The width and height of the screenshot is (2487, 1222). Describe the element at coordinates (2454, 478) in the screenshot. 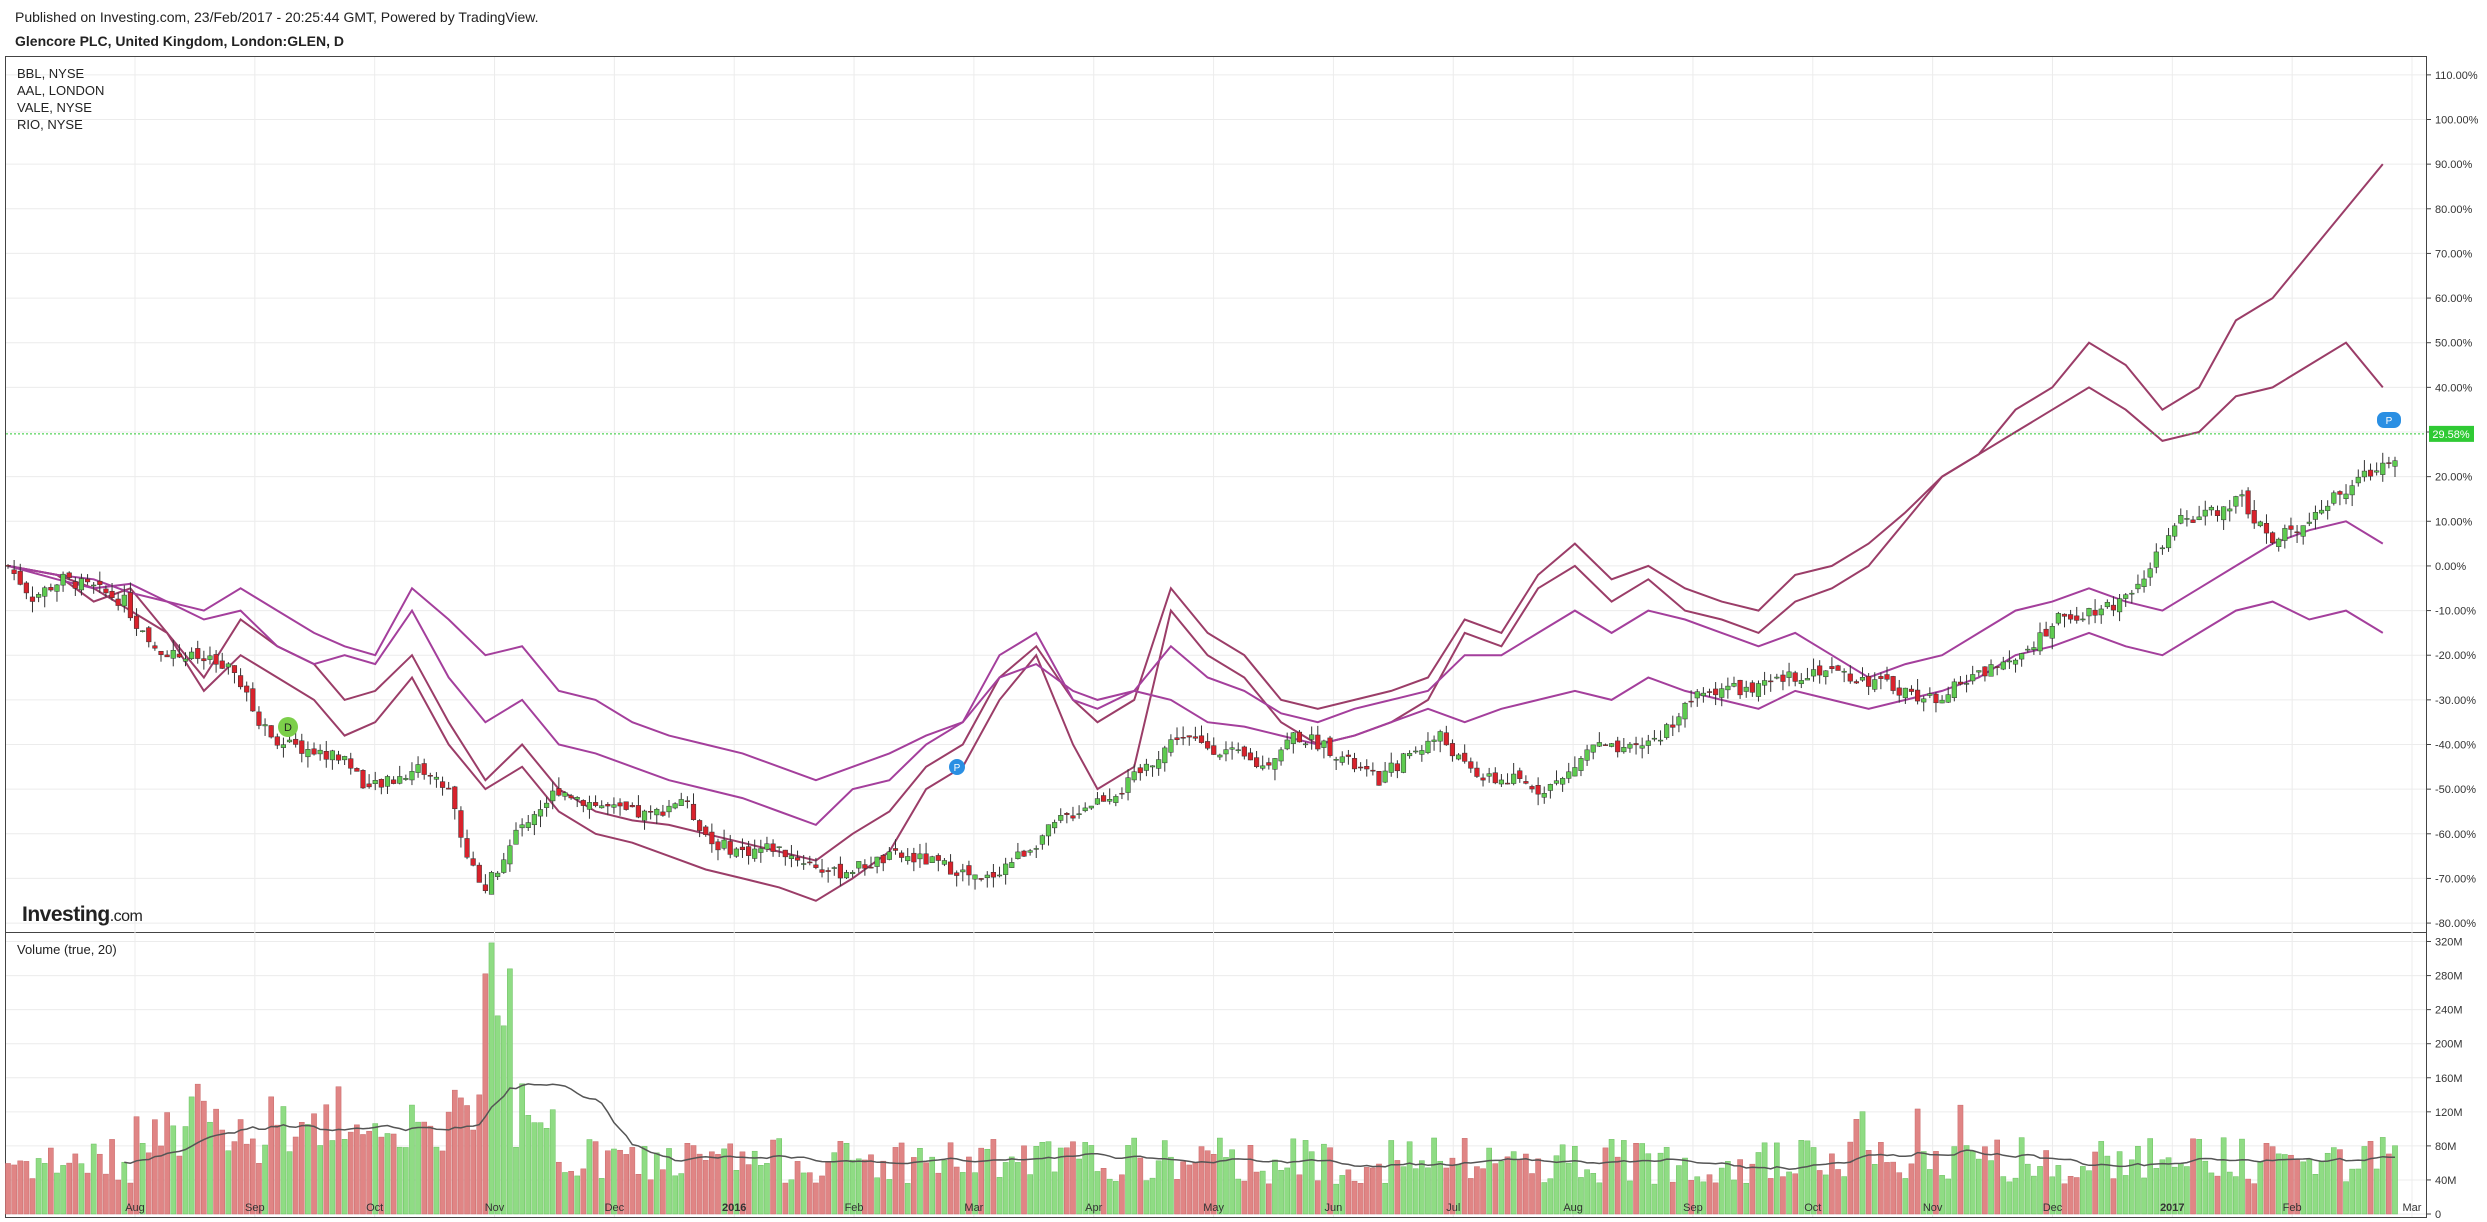

I see `price-tick-label: 20.00%` at that location.